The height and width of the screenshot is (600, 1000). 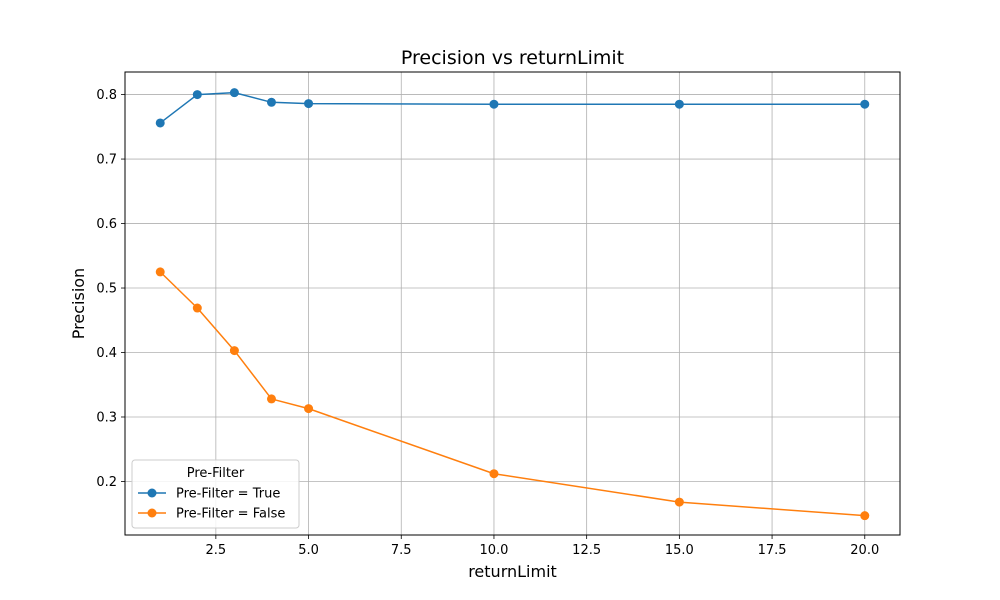 What do you see at coordinates (216, 473) in the screenshot?
I see `legend-title: Pre-Filter` at bounding box center [216, 473].